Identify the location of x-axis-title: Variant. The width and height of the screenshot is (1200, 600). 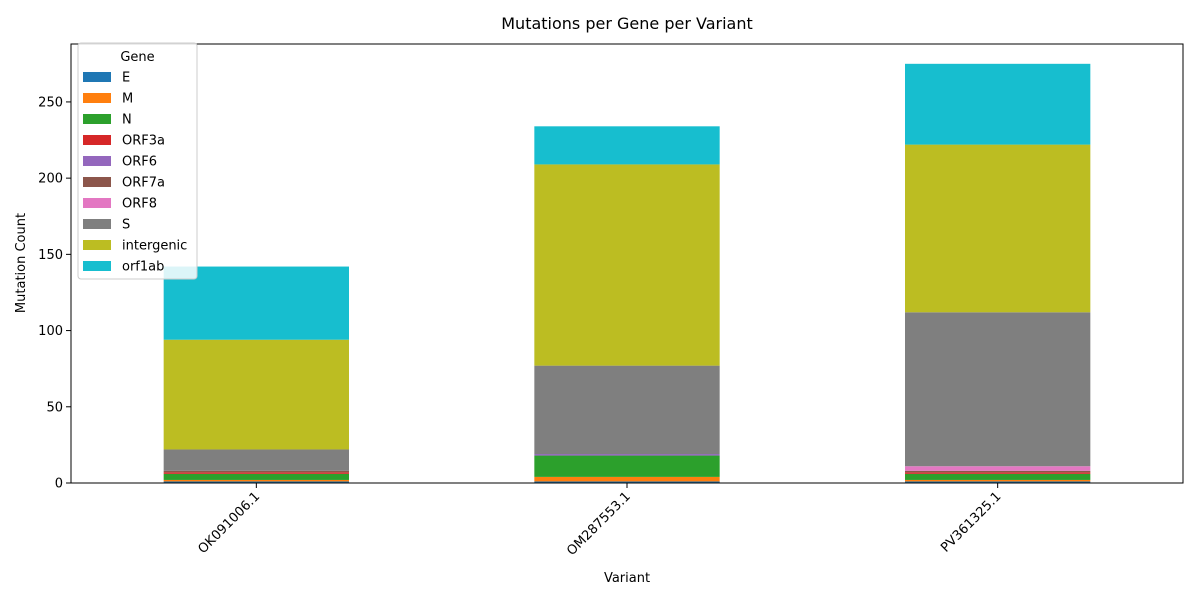
(627, 578).